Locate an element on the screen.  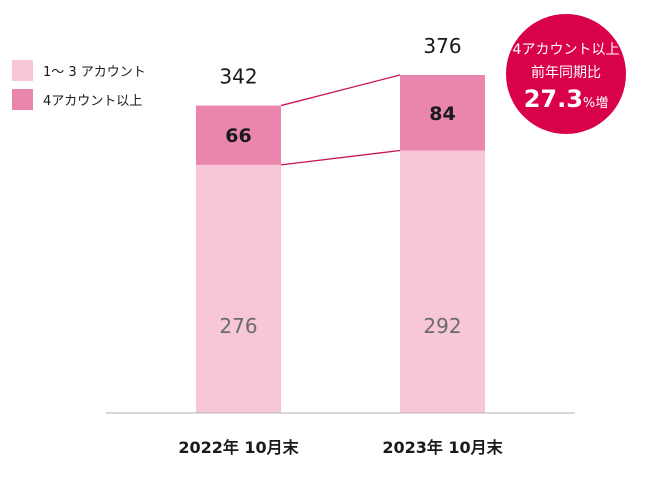
total-label-0: 342 is located at coordinates (238, 77).